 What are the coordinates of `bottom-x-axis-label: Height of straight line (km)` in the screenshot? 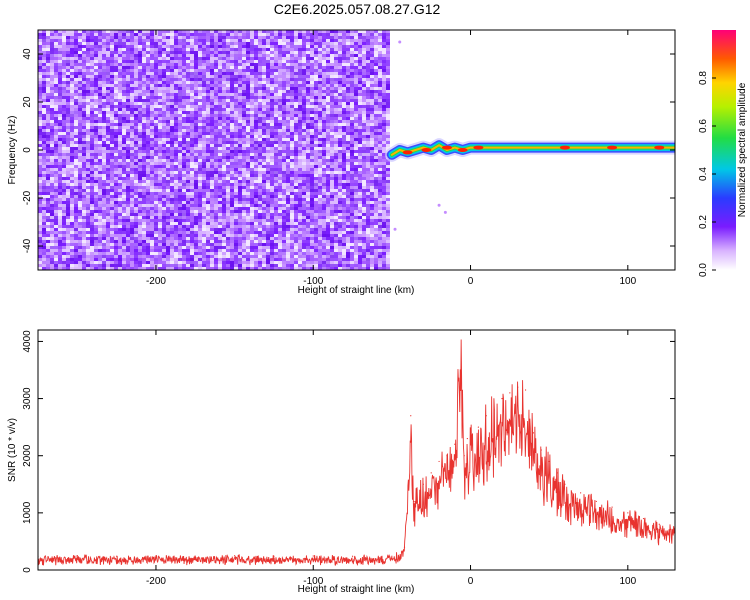 It's located at (356, 589).